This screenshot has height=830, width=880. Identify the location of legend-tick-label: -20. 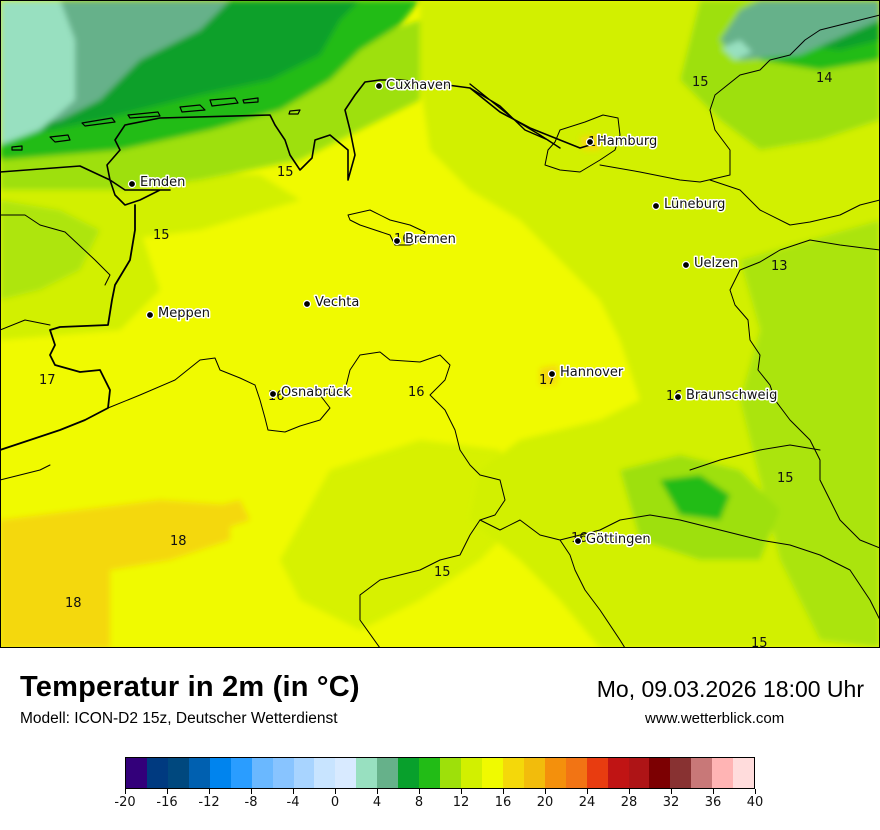
(125, 802).